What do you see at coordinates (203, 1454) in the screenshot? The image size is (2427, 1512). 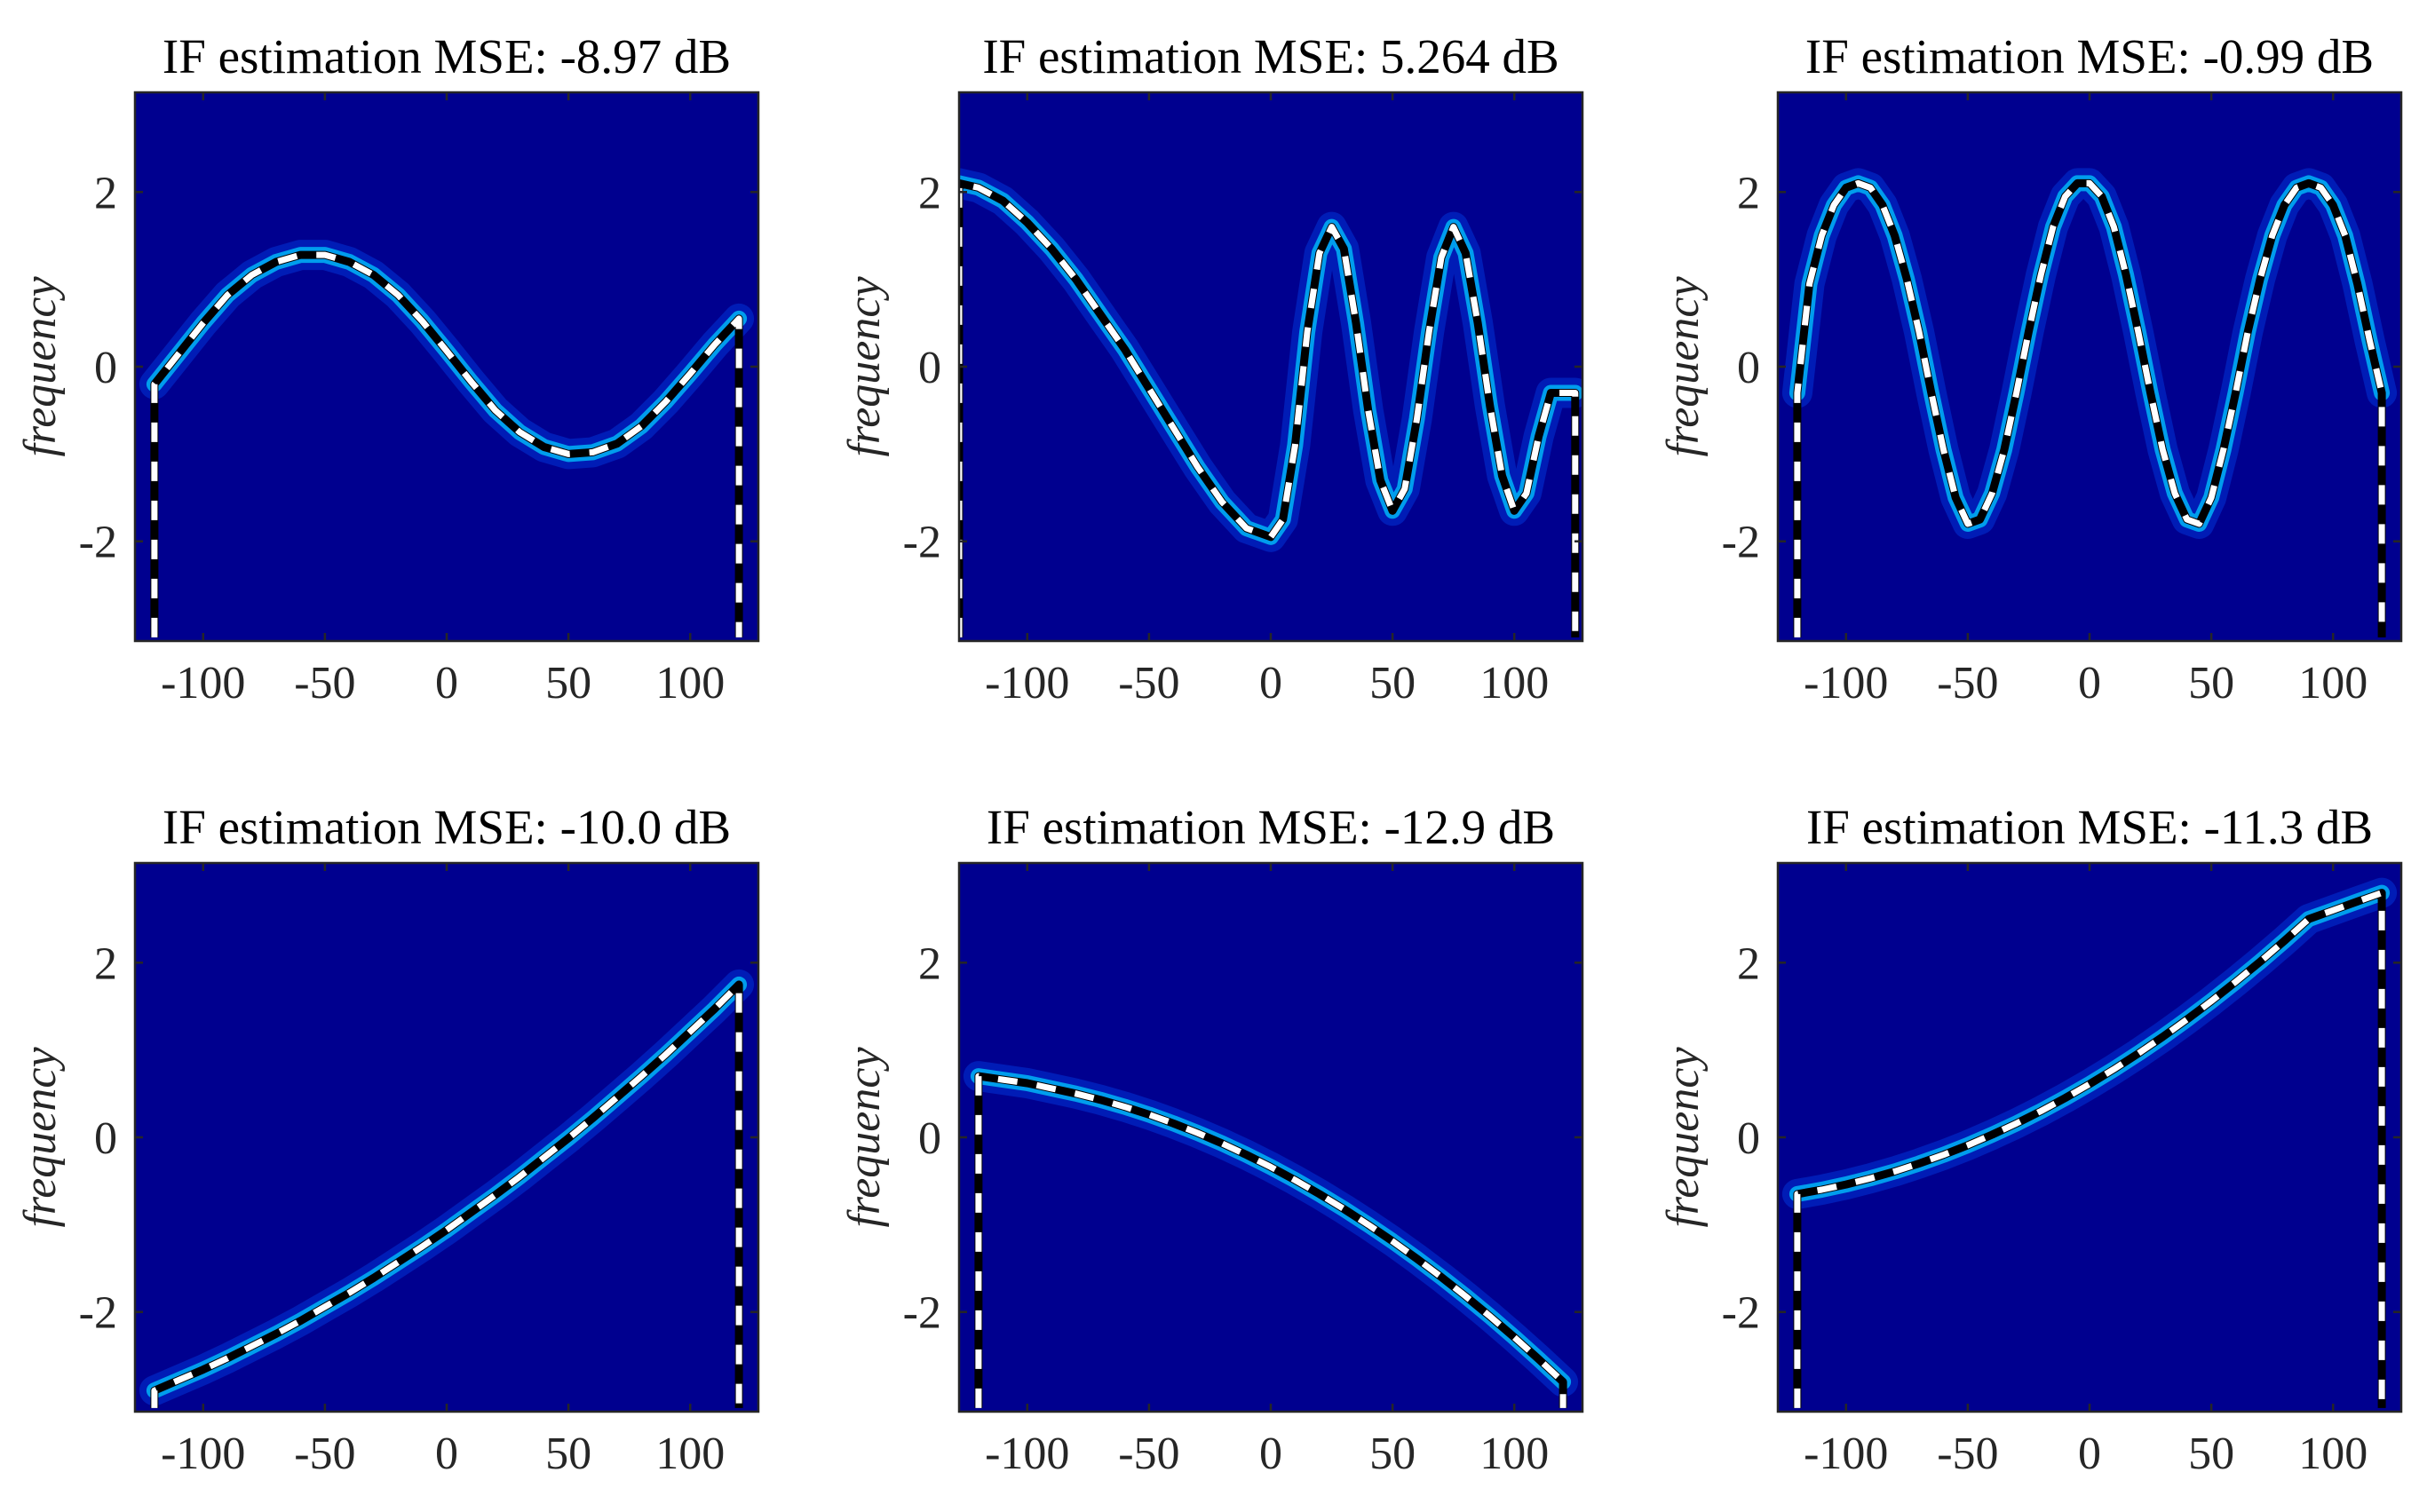 I see `x-tick-label: -100` at bounding box center [203, 1454].